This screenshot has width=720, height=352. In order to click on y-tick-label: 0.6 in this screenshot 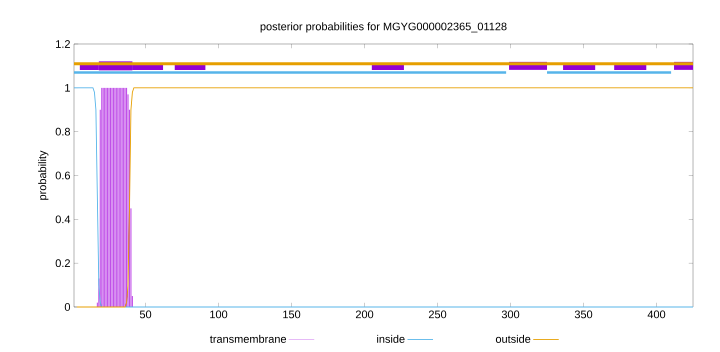, I will do `click(63, 176)`.